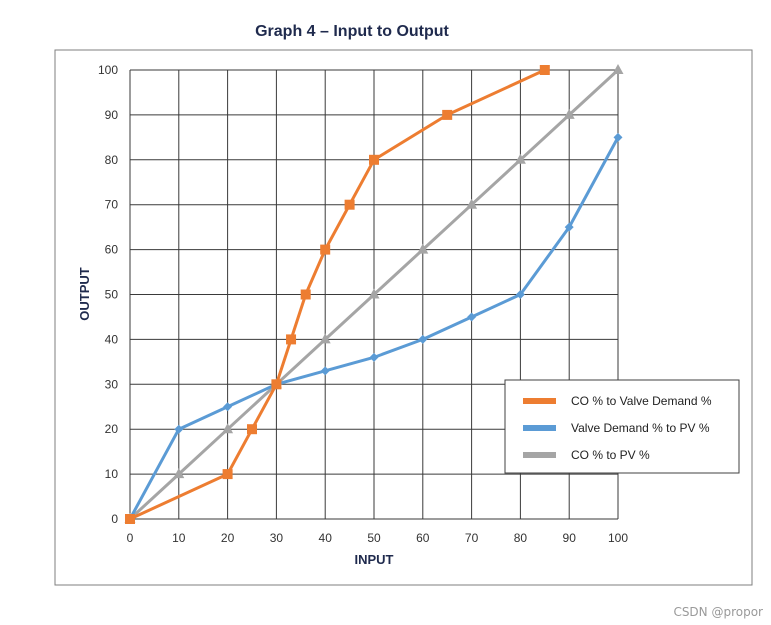 The height and width of the screenshot is (625, 771). I want to click on y-axis-ticks: 0 10 20 30 40 50 60 70 80 90 100, so click(108, 294).